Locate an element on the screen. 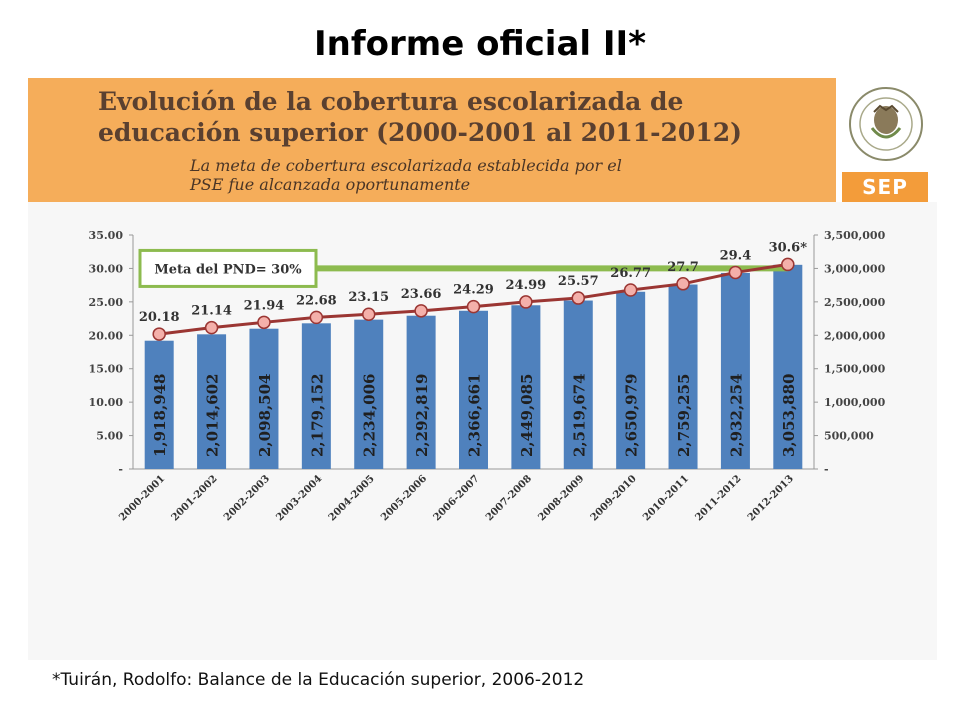  line-value-label: 29.4 is located at coordinates (736, 255).